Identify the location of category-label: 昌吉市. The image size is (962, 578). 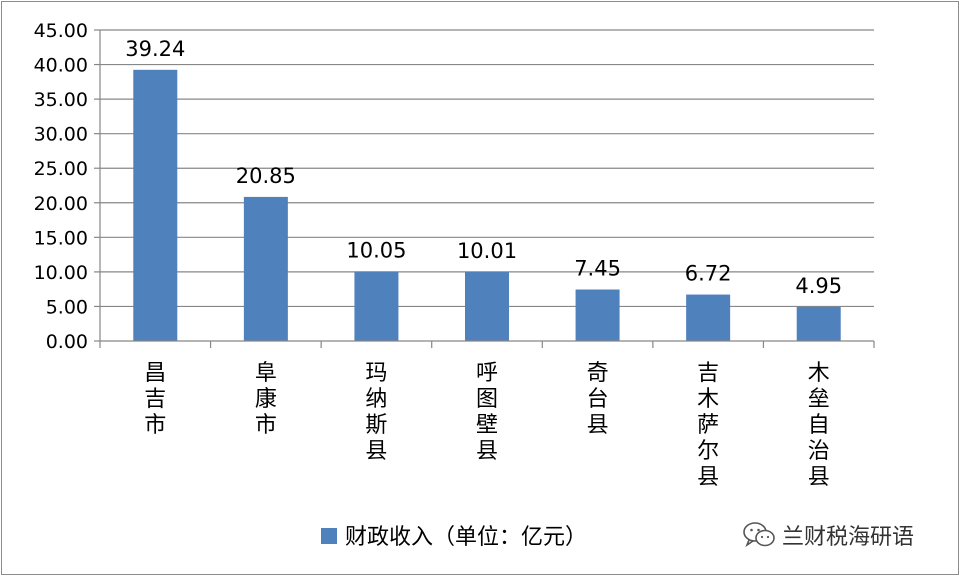
(155, 399).